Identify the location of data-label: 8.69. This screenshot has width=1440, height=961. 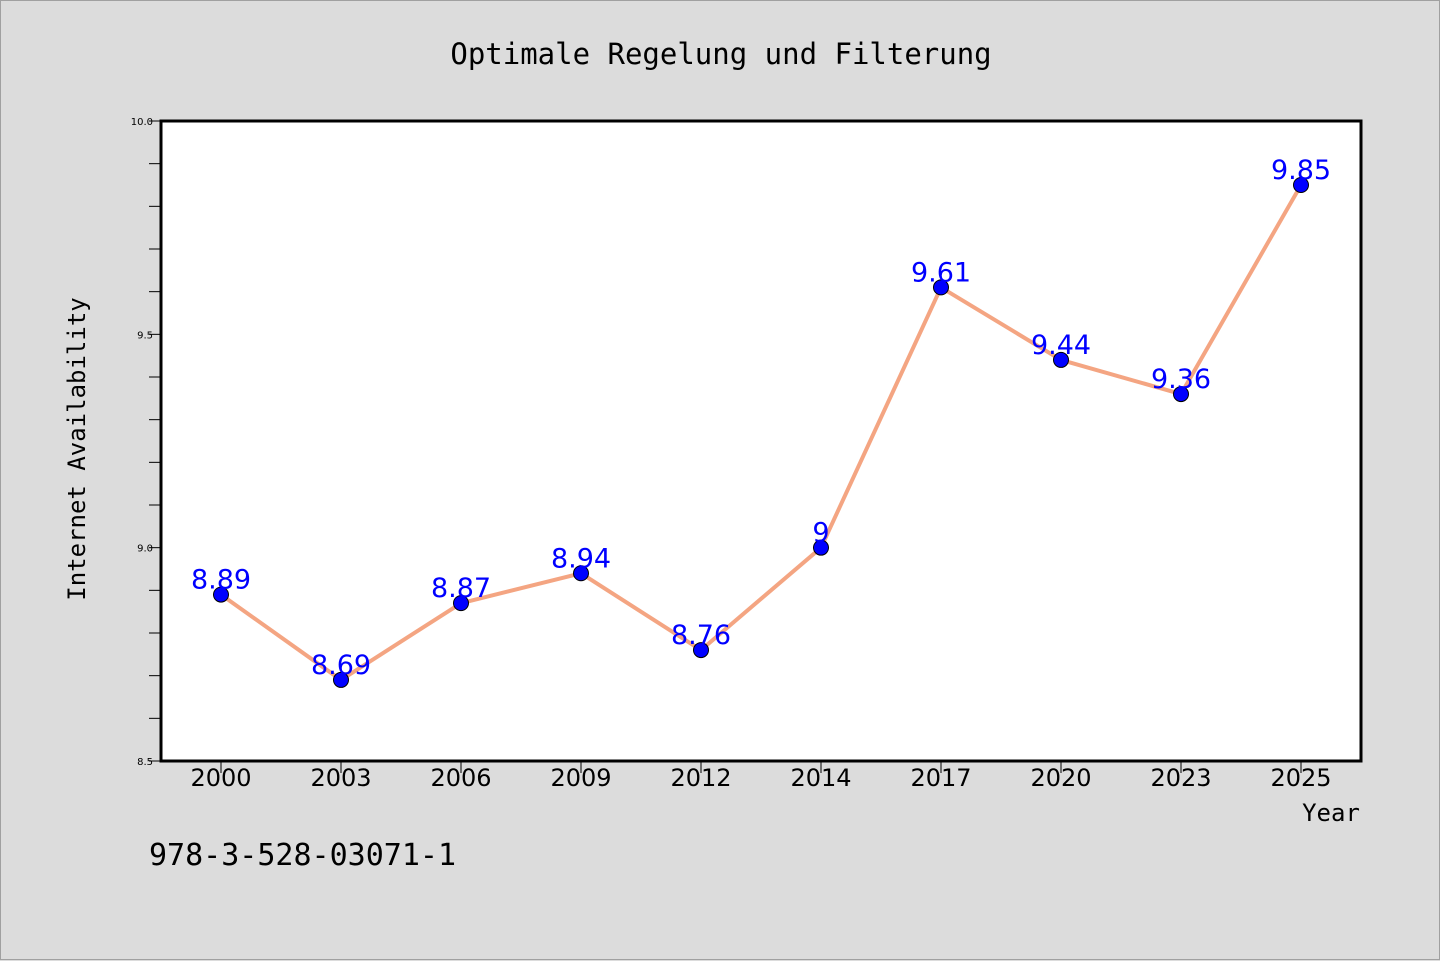
(341, 665).